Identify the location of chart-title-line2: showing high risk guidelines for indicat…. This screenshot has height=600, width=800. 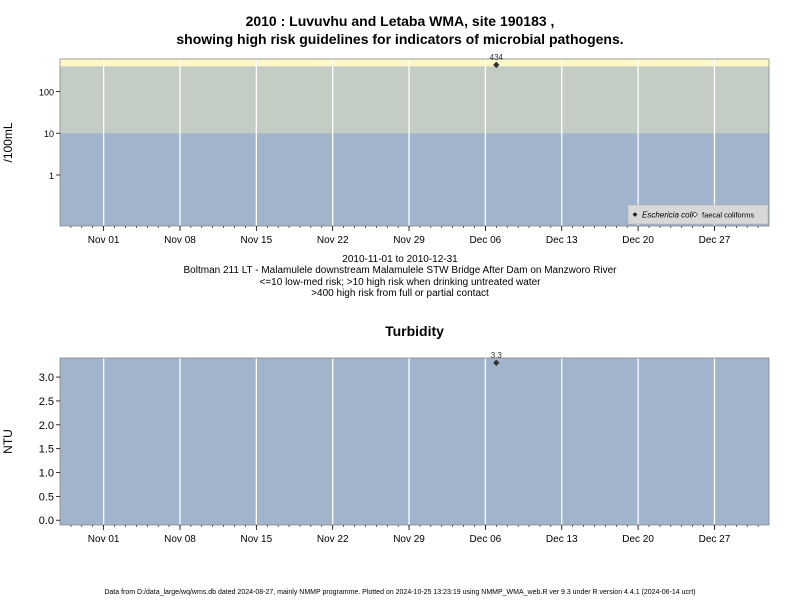
(400, 39).